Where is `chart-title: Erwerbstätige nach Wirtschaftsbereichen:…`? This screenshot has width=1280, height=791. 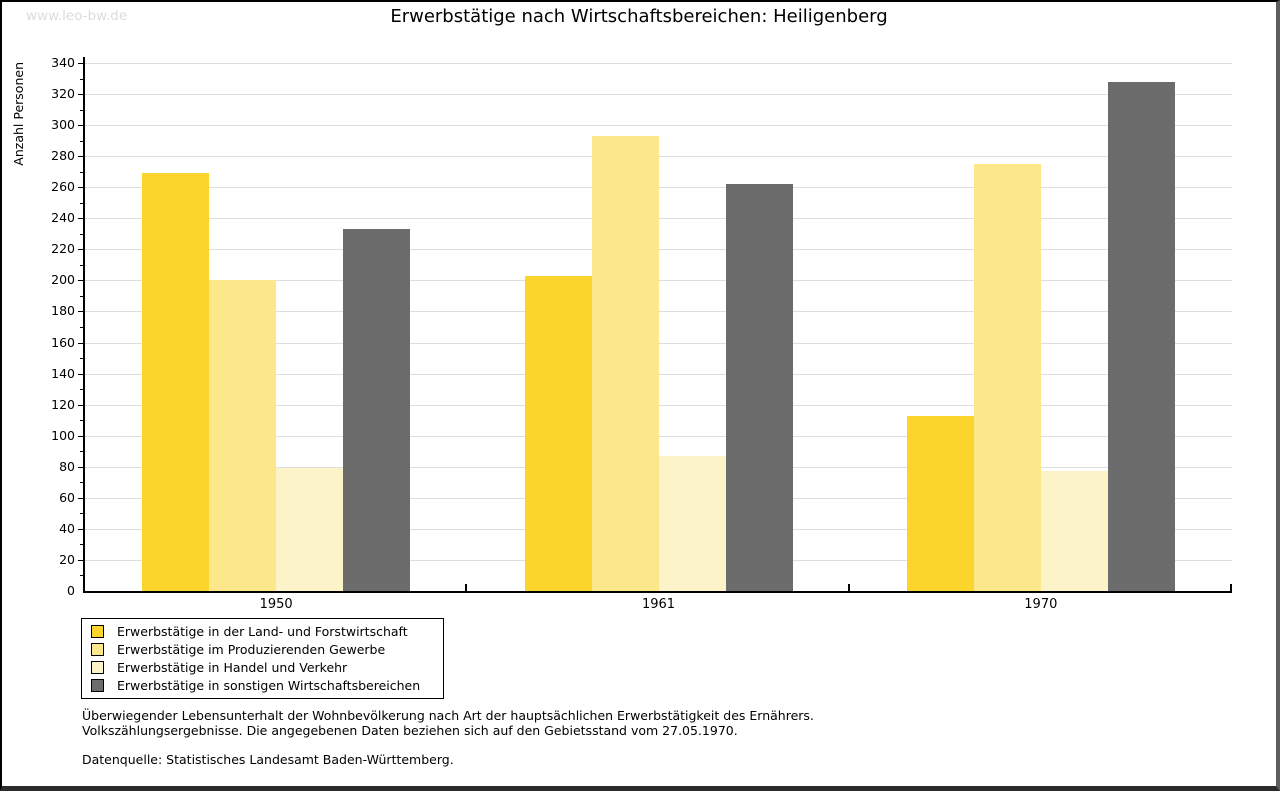 chart-title: Erwerbstätige nach Wirtschaftsbereichen:… is located at coordinates (639, 16).